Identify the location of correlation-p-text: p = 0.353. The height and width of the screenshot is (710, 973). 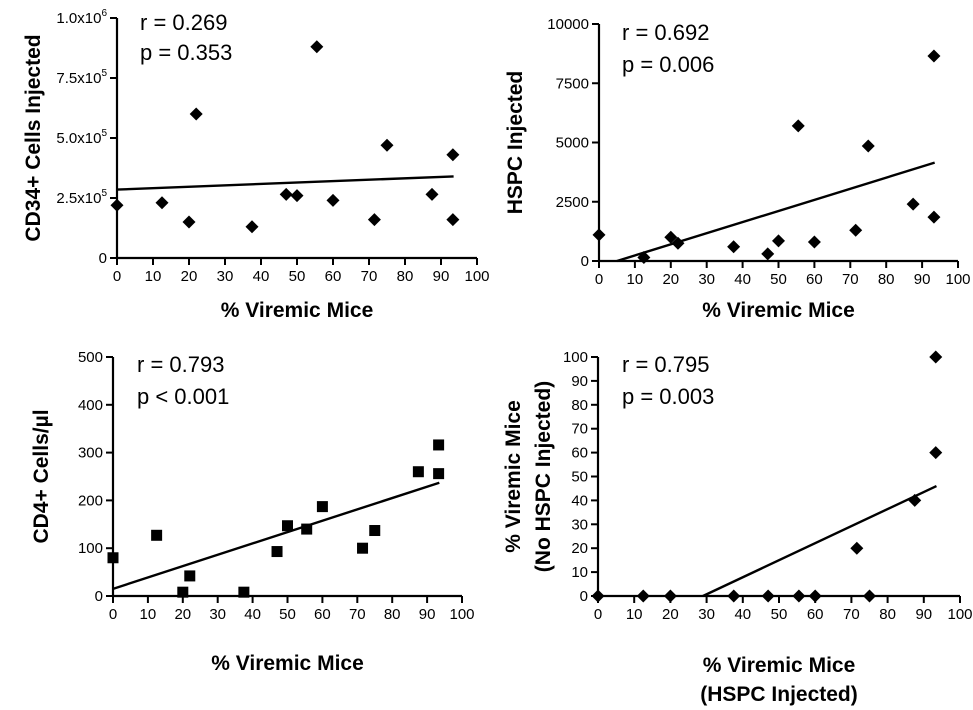
(186, 52).